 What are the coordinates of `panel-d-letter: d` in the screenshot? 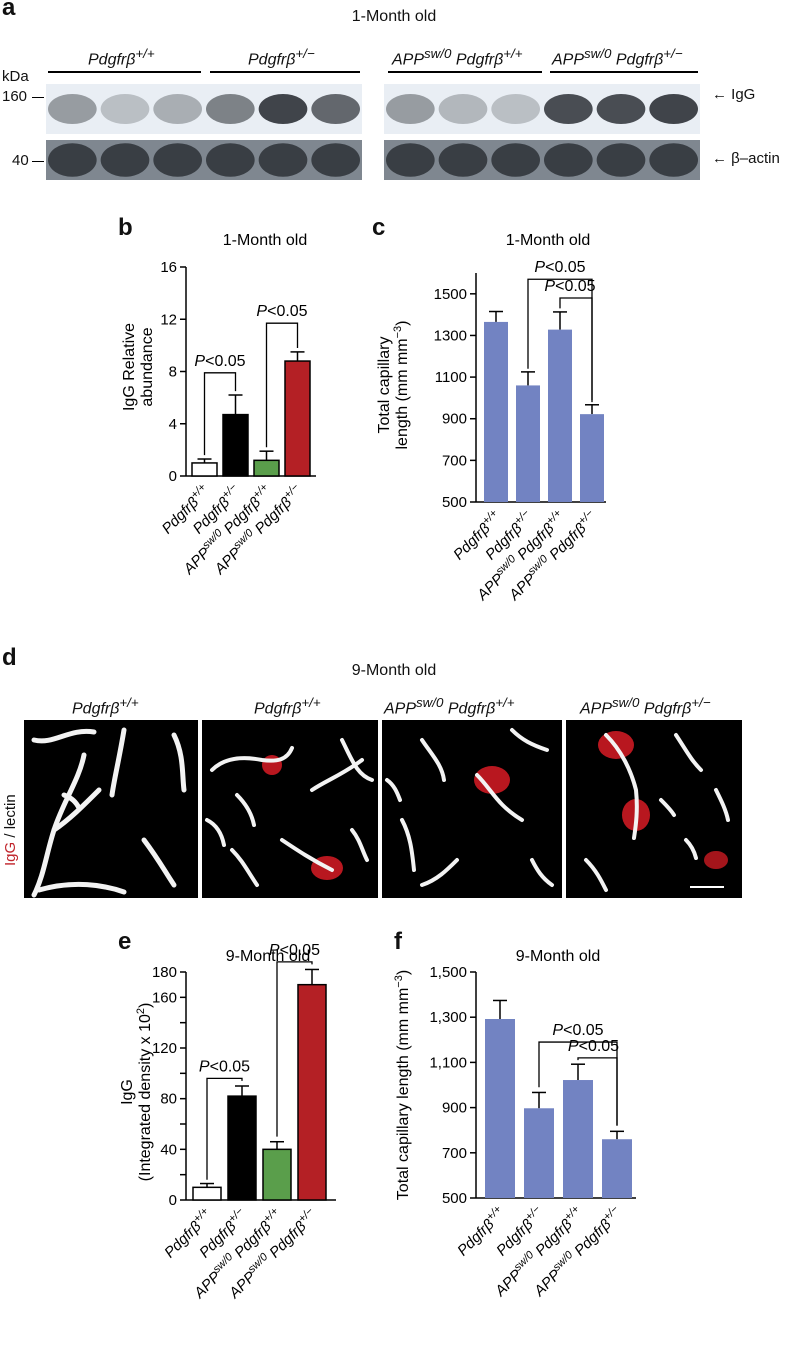 It's located at (9, 657).